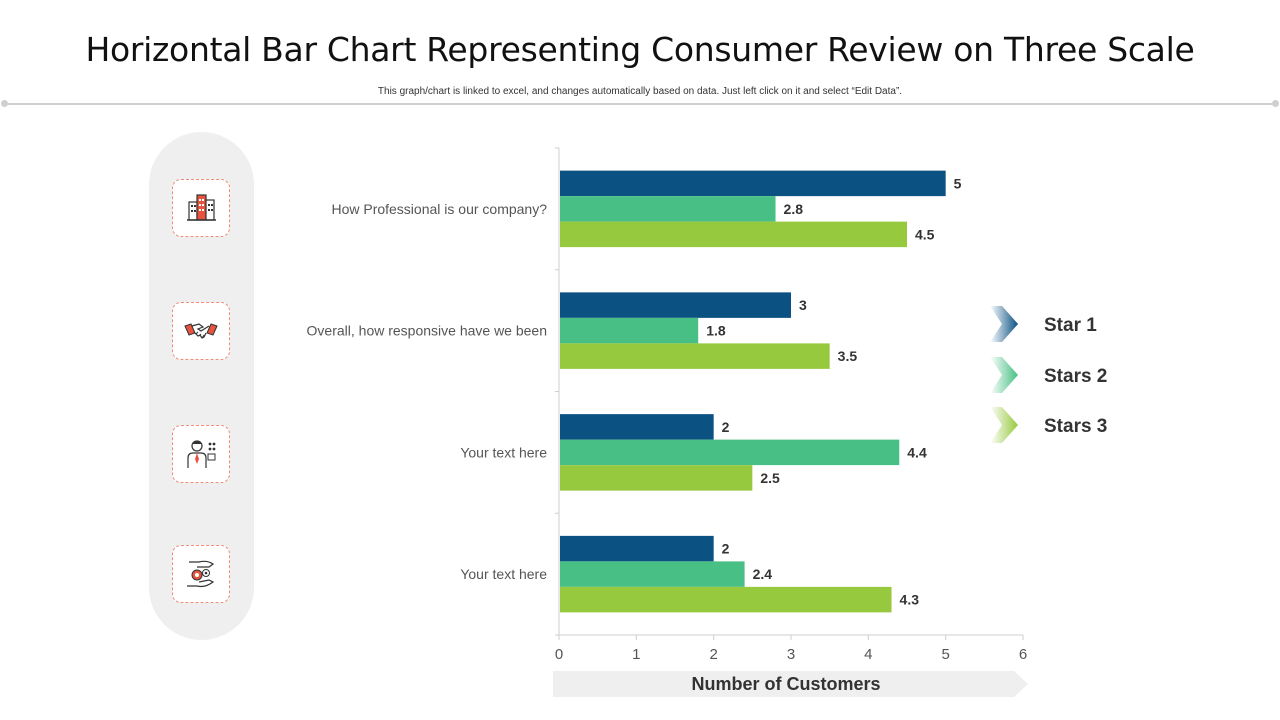 This screenshot has height=720, width=1280. Describe the element at coordinates (439, 209) in the screenshot. I see `category-label: How Professional is our company?` at that location.